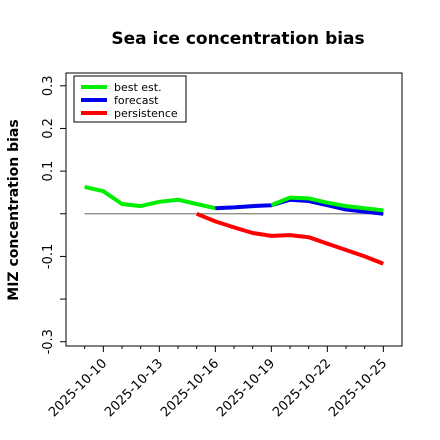  I want to click on y-axis-label: MIZ concentration bias, so click(14, 209).